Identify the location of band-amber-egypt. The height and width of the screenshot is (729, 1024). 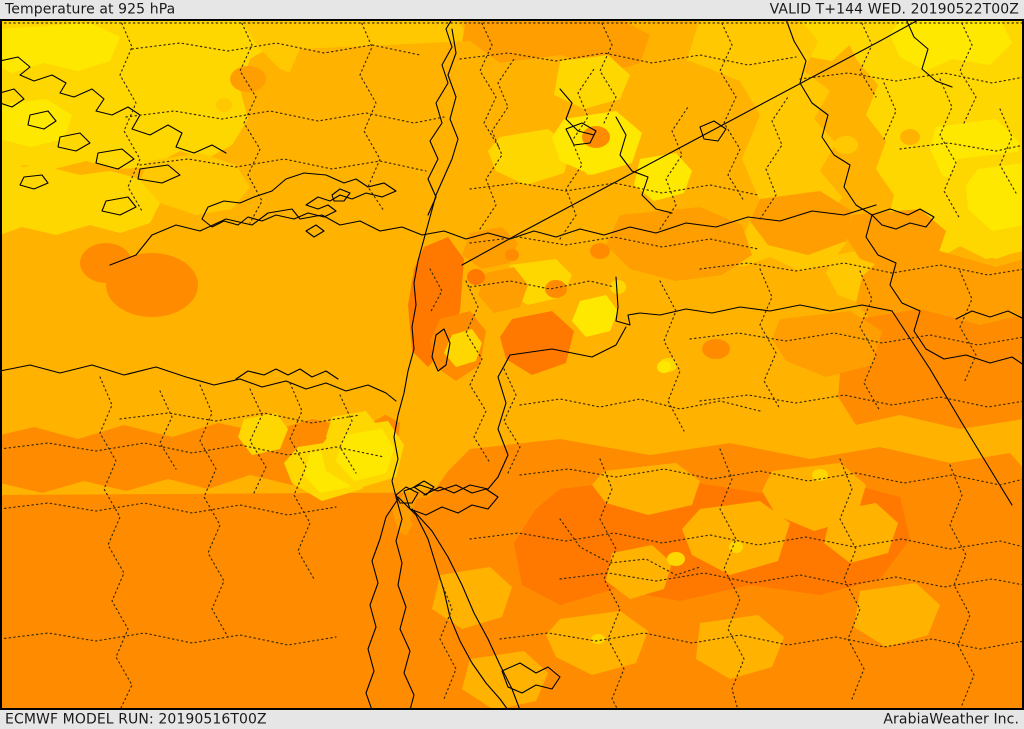
(198, 384).